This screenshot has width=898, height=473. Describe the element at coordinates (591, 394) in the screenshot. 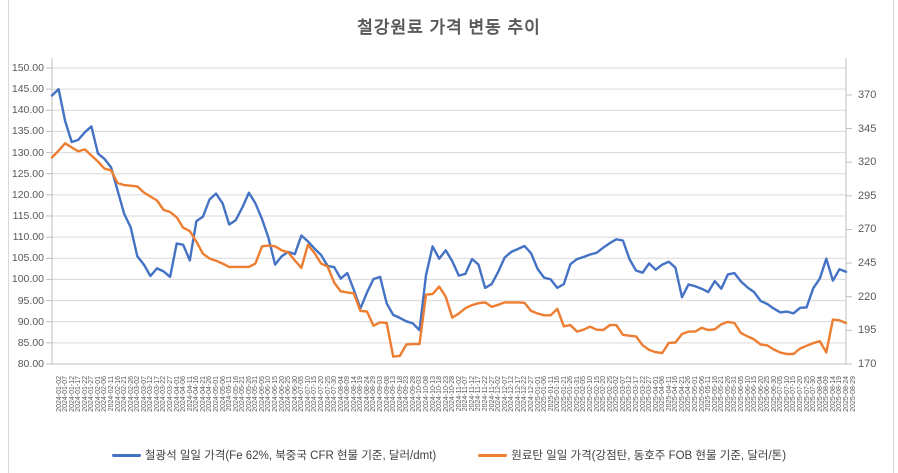

I see `x-axis-date-label: 2025-02-10` at that location.